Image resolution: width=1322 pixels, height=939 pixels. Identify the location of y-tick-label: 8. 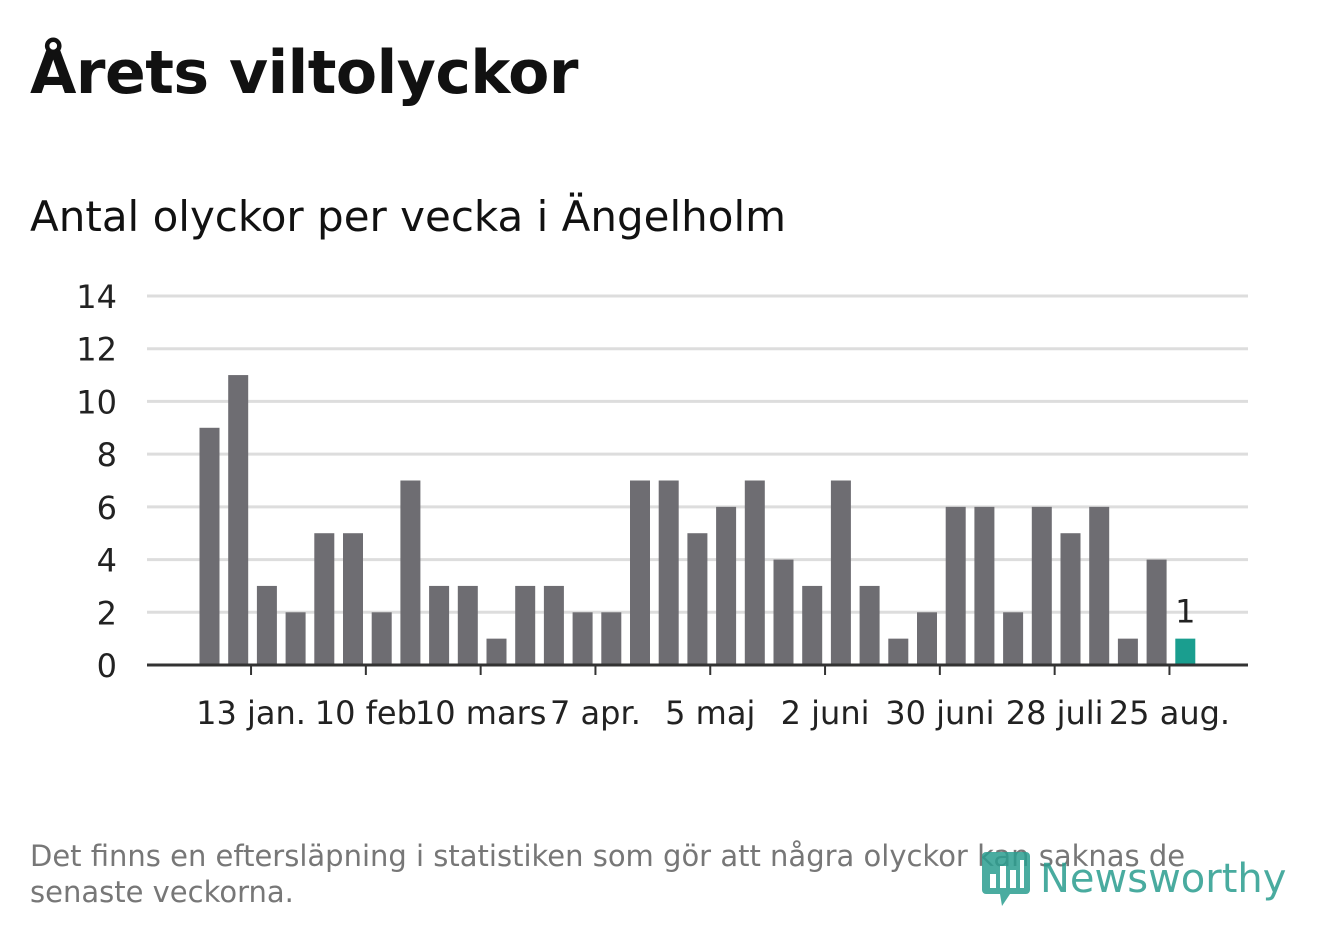
(107, 455).